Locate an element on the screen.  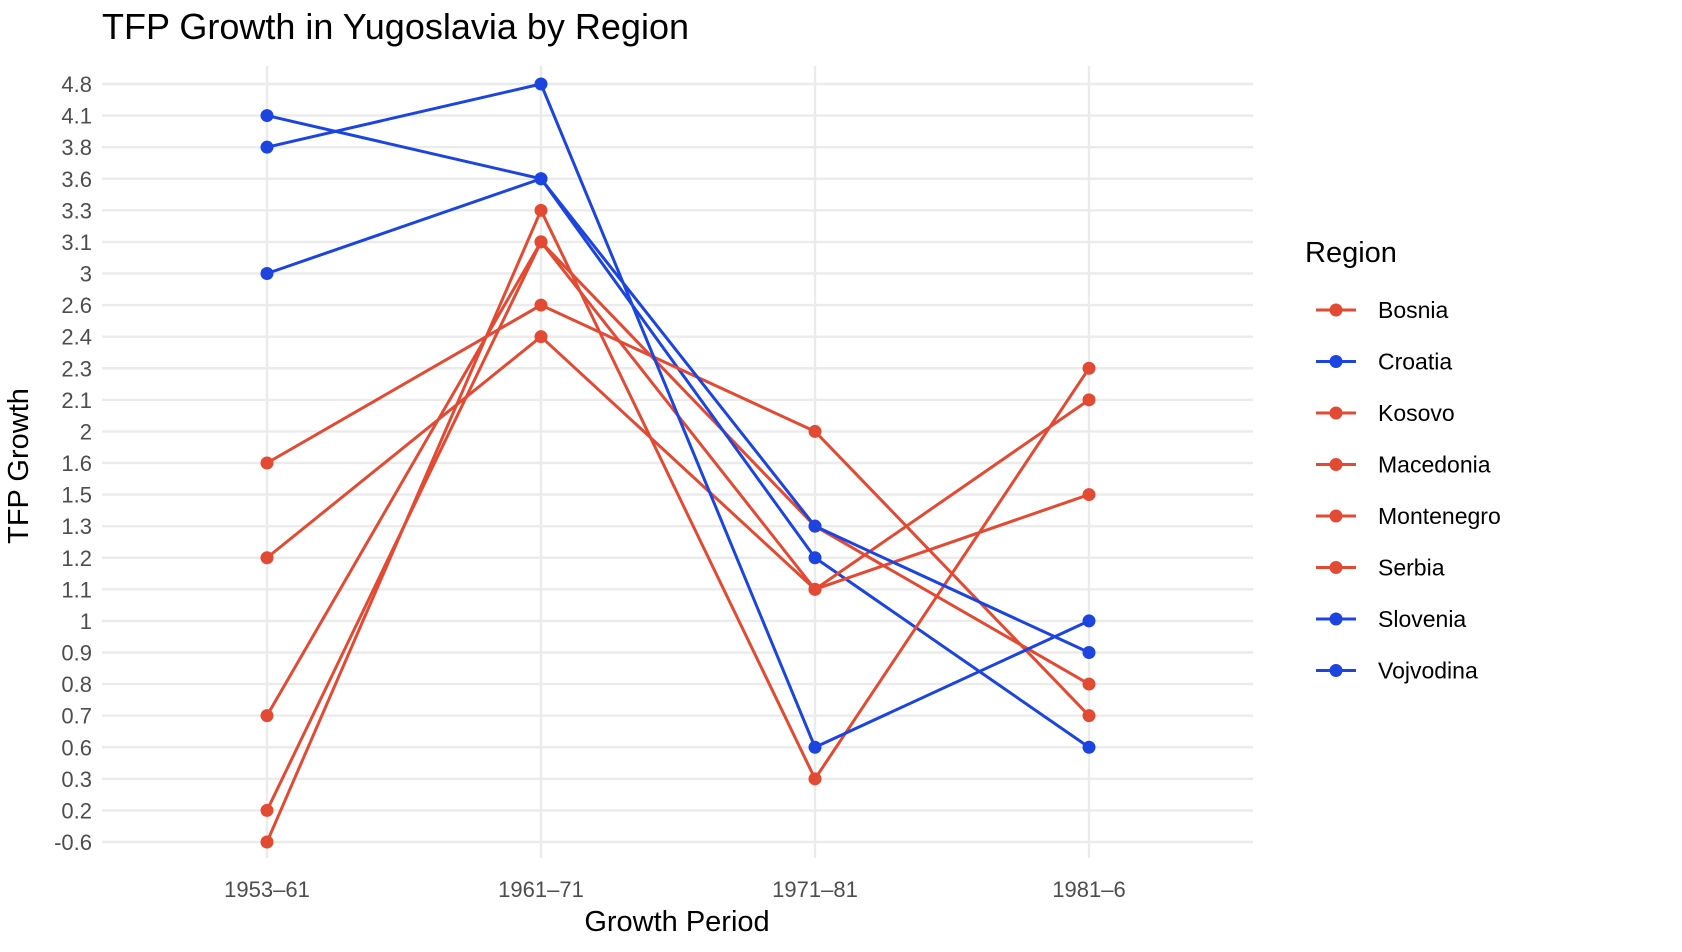
legend-item-macedonia: Macedonia is located at coordinates (1403, 465).